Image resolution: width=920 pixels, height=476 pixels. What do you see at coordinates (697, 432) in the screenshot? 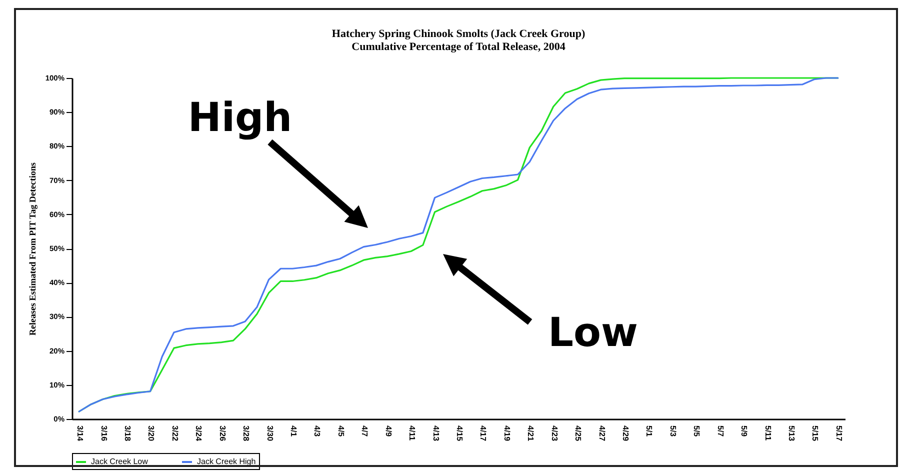
I see `x-tick-label: 5/5` at bounding box center [697, 432].